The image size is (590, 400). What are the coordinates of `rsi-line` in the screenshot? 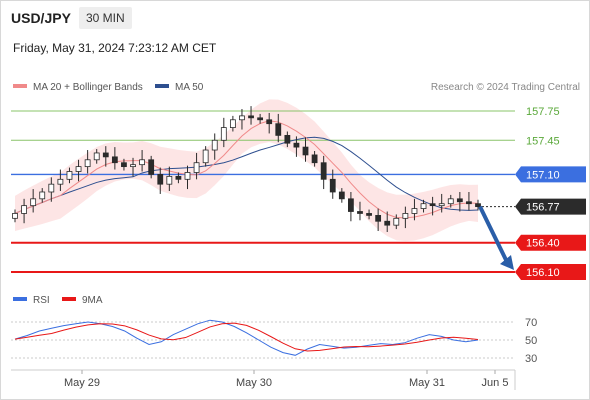 It's located at (246, 337).